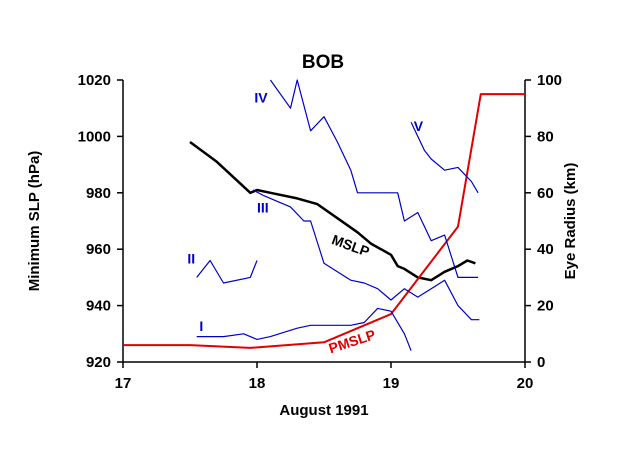 This screenshot has width=636, height=460. What do you see at coordinates (34, 221) in the screenshot?
I see `y-axis-left-label: Minimum SLP (hPa)` at bounding box center [34, 221].